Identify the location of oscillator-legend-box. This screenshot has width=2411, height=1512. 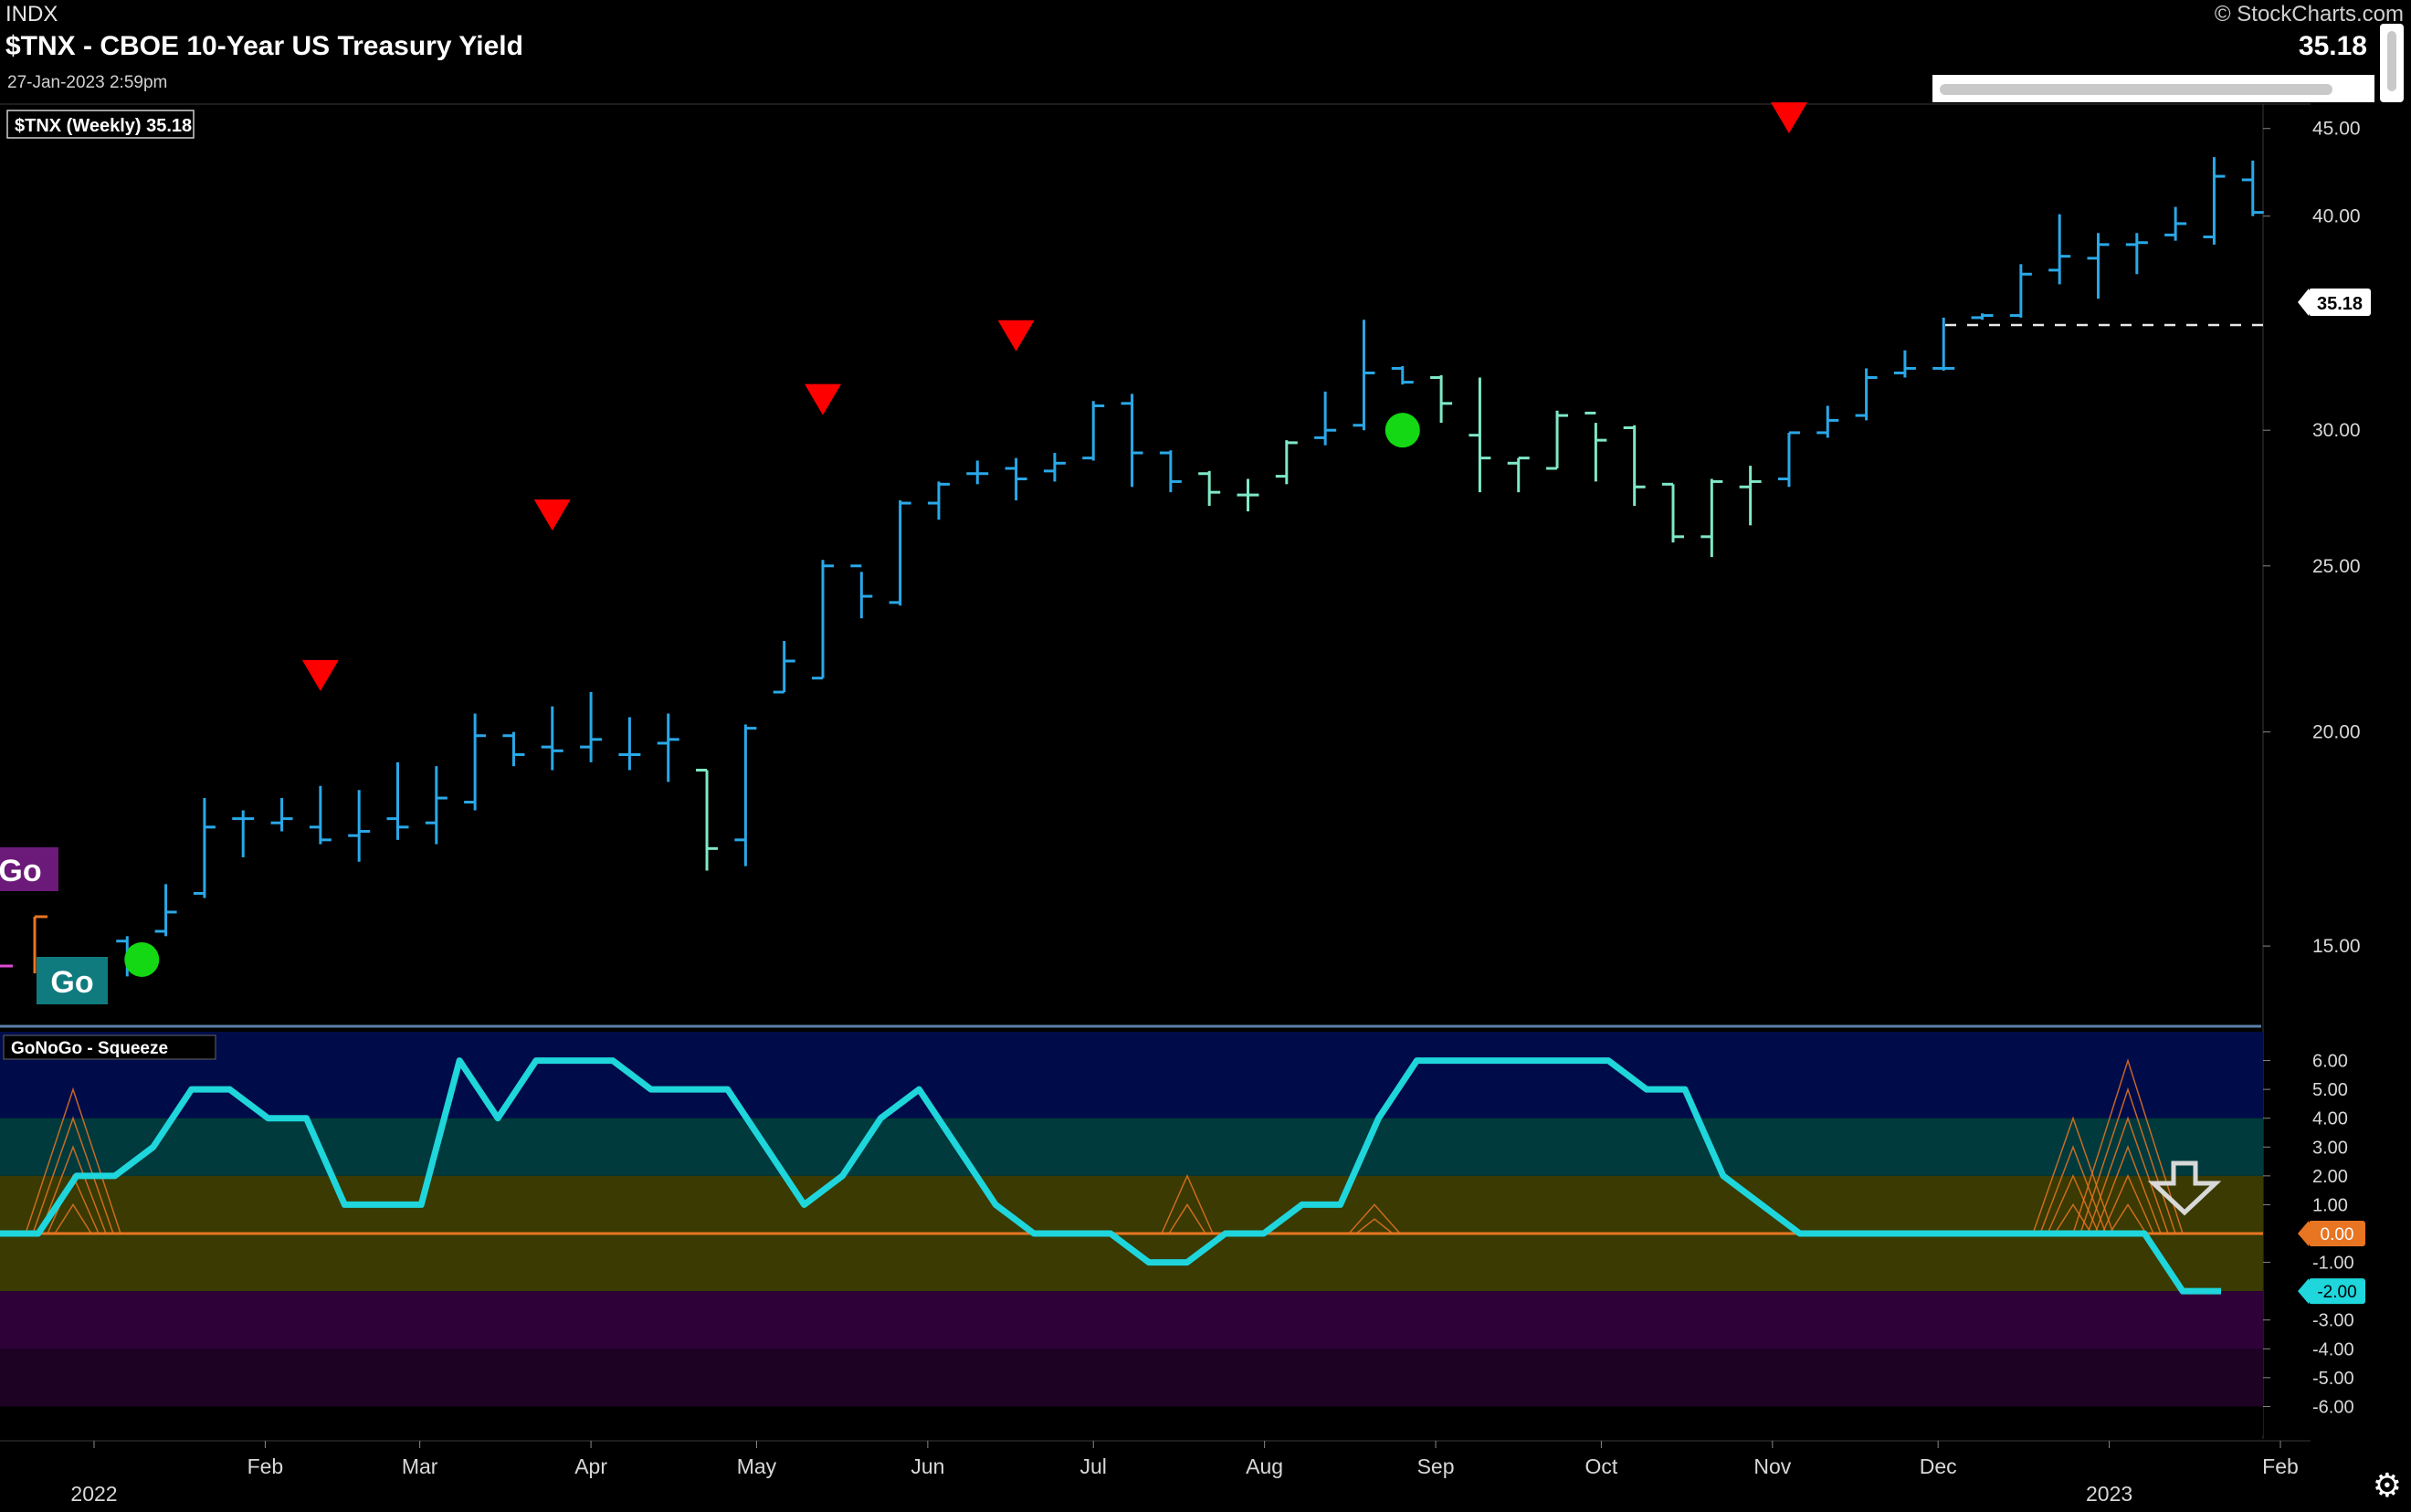
(109, 1047).